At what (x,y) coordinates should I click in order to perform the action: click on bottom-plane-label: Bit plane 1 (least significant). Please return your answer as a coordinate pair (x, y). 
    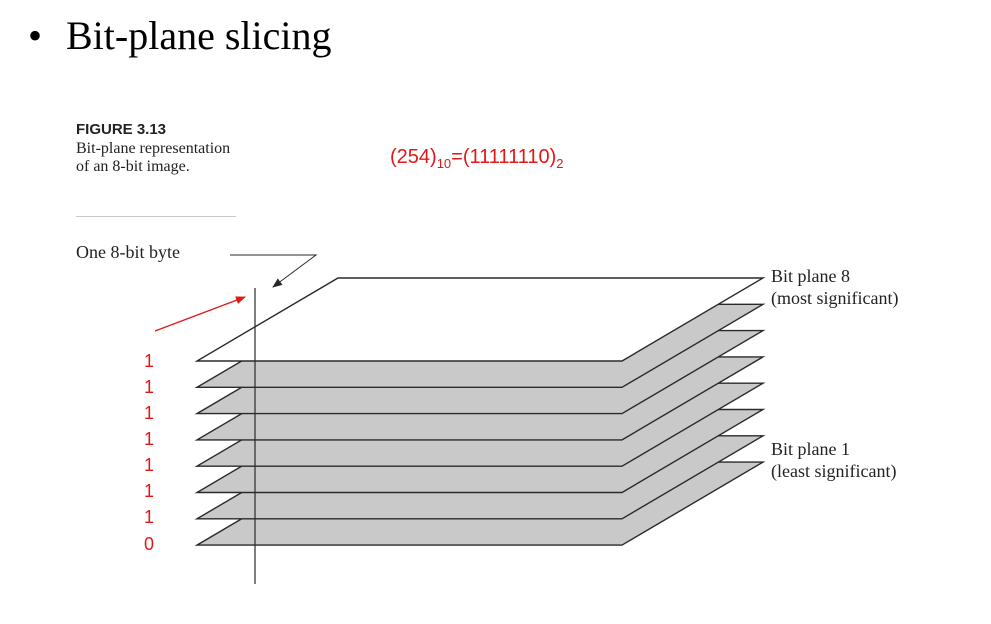
    Looking at the image, I should click on (833, 460).